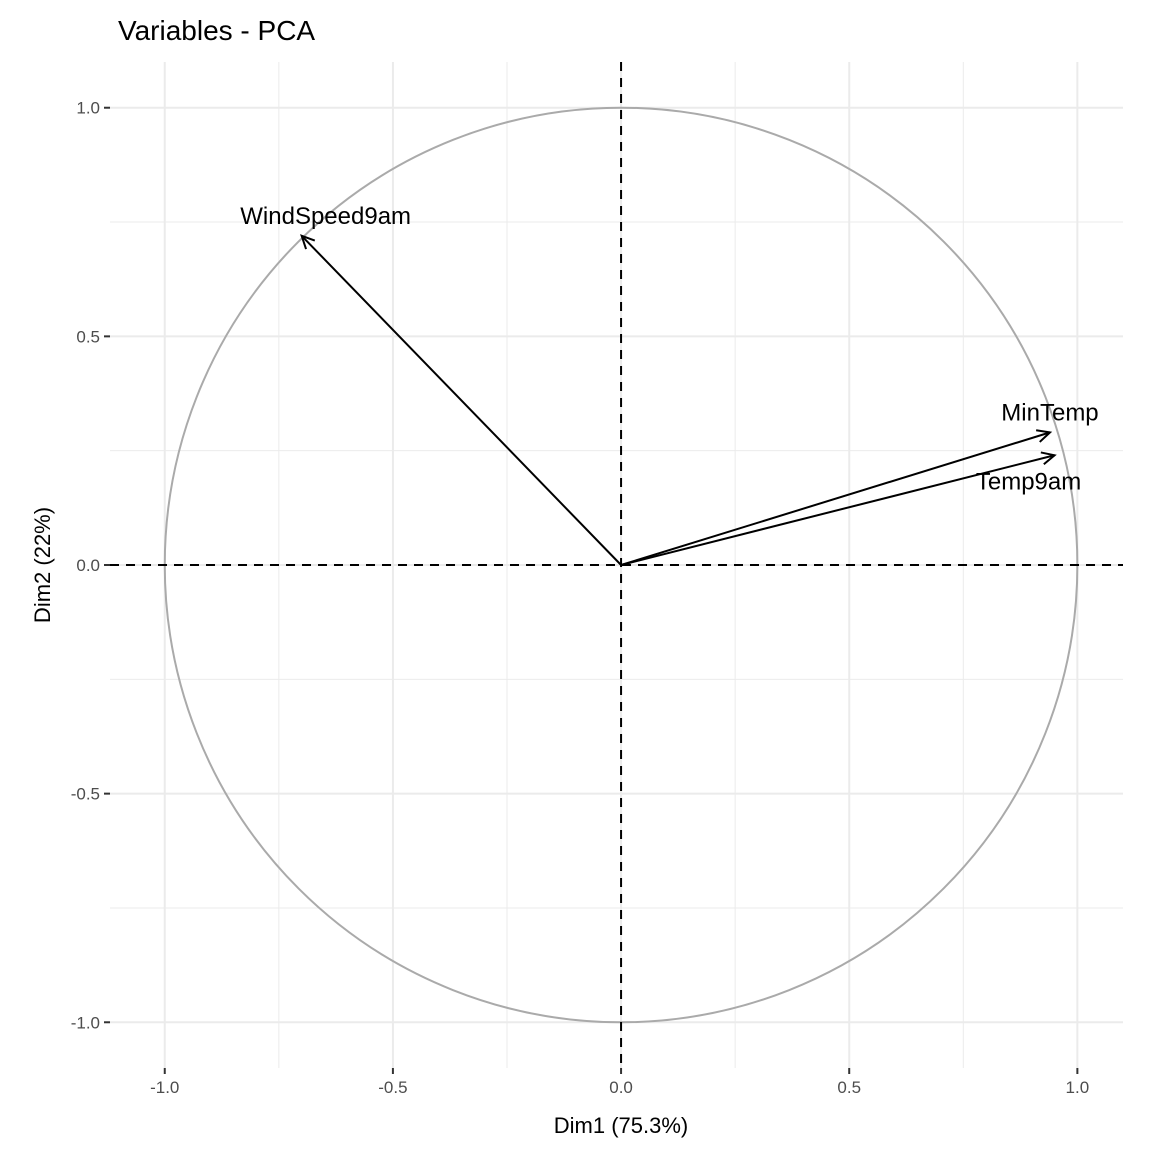 The image size is (1152, 1152). I want to click on y-tick-label: -1.0, so click(85, 1022).